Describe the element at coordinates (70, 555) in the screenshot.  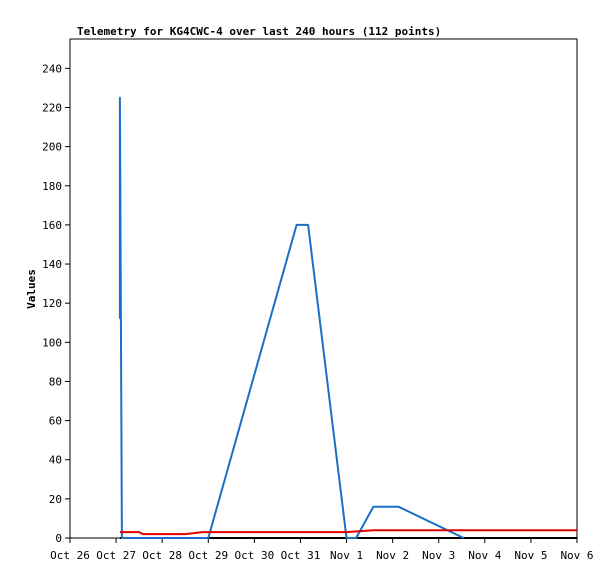
I see `x-tick-label: Oct 26` at that location.